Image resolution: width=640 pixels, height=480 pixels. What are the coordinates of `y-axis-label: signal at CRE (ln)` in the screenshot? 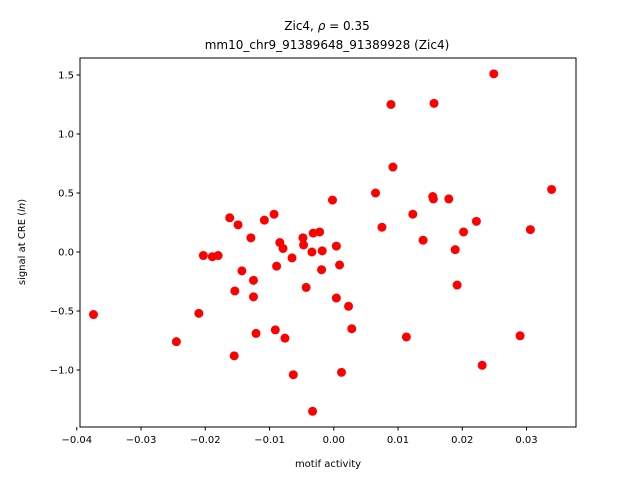 It's located at (22, 242).